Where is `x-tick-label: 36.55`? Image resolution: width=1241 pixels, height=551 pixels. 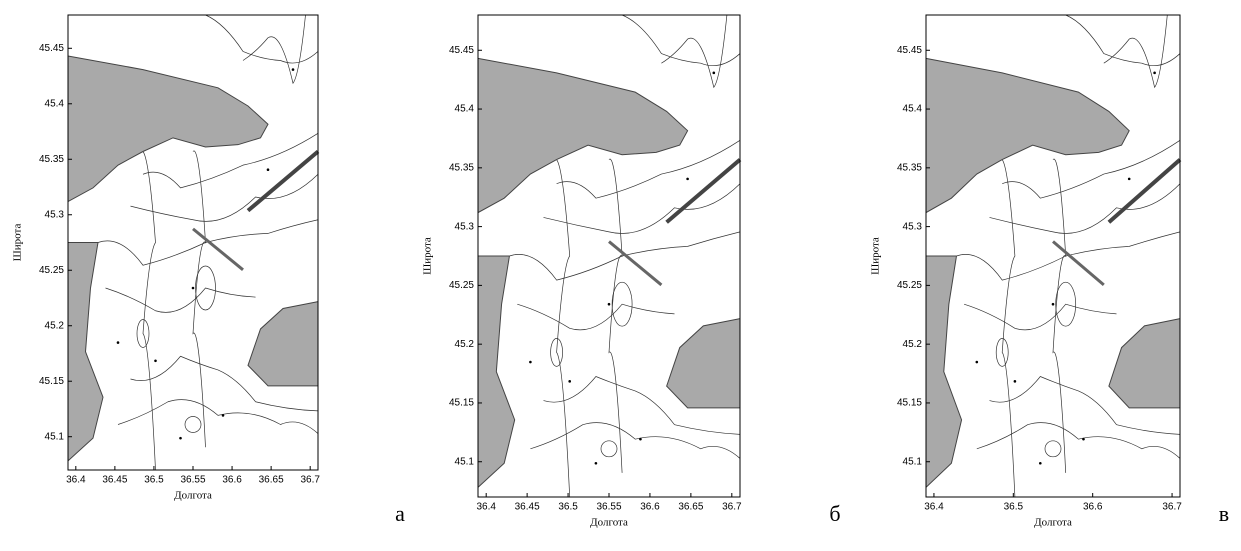 x-tick-label: 36.55 is located at coordinates (192, 480).